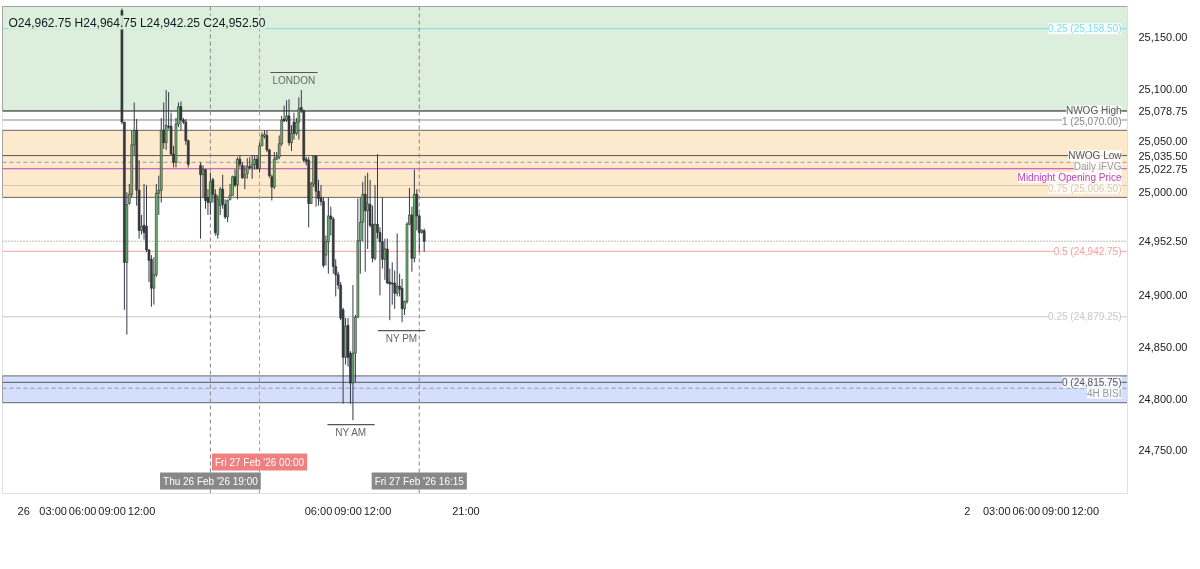 This screenshot has width=1200, height=569. Describe the element at coordinates (23, 510) in the screenshot. I see `x-tick-label: 26` at that location.